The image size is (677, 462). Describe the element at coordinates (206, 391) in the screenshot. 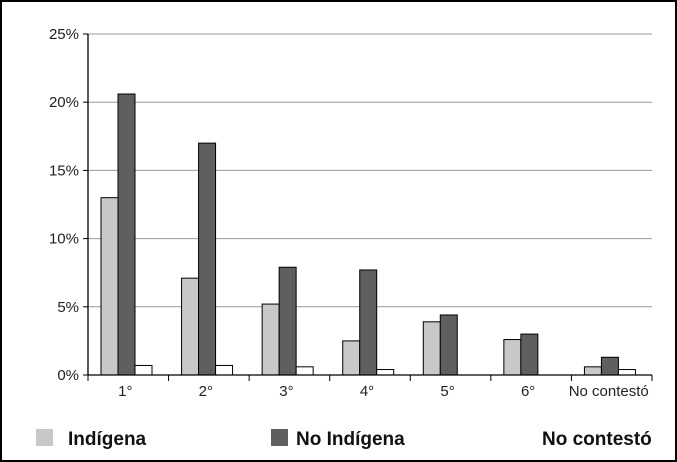

I see `x-tick-label: 2°` at that location.